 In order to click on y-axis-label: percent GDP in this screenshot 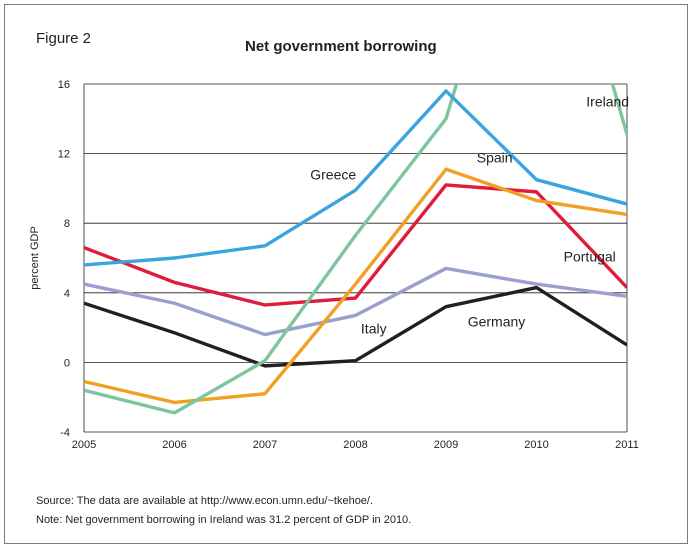, I will do `click(35, 258)`.